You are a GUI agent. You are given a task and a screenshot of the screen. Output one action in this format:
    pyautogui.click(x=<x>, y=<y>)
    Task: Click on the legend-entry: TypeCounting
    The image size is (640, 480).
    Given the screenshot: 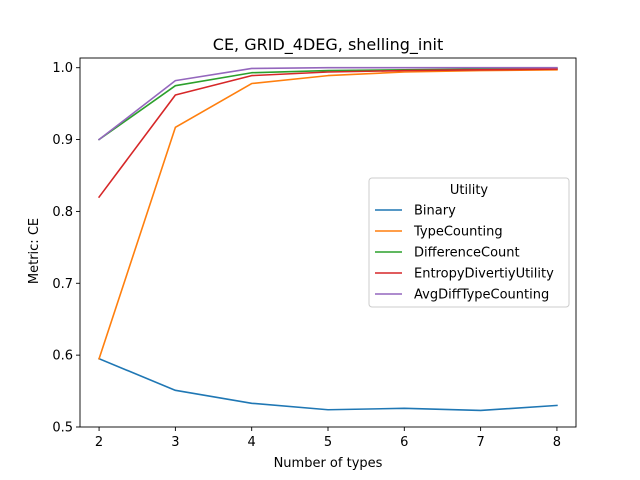 What is the action you would take?
    pyautogui.click(x=458, y=232)
    